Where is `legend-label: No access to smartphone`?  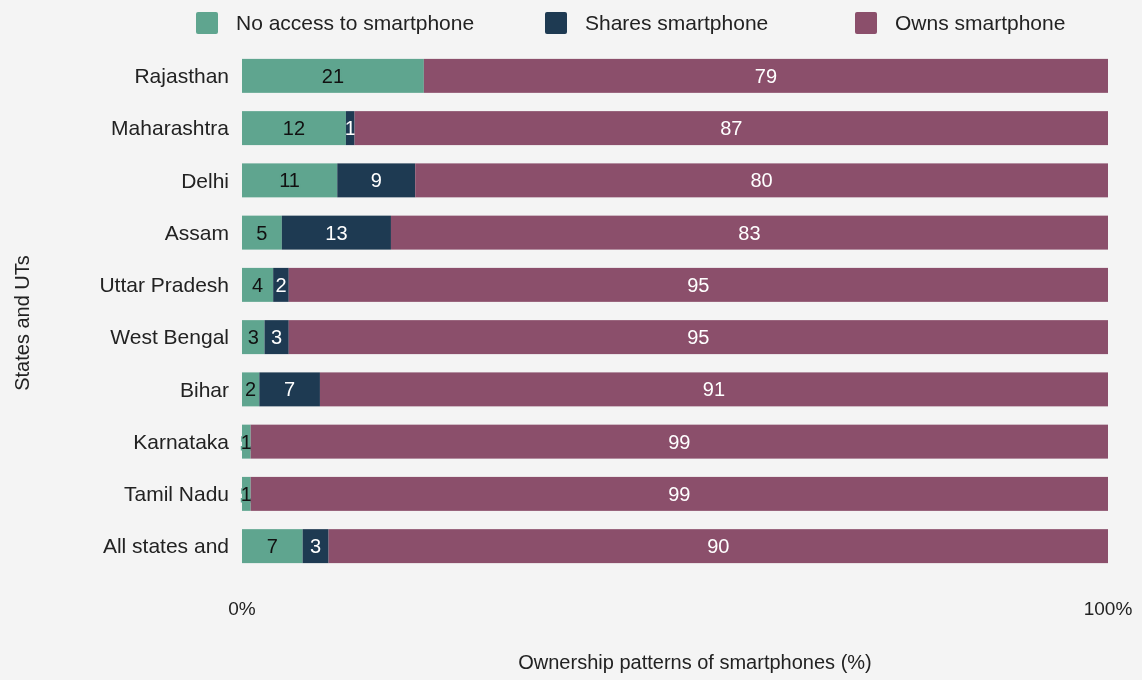
legend-label: No access to smartphone is located at coordinates (355, 23).